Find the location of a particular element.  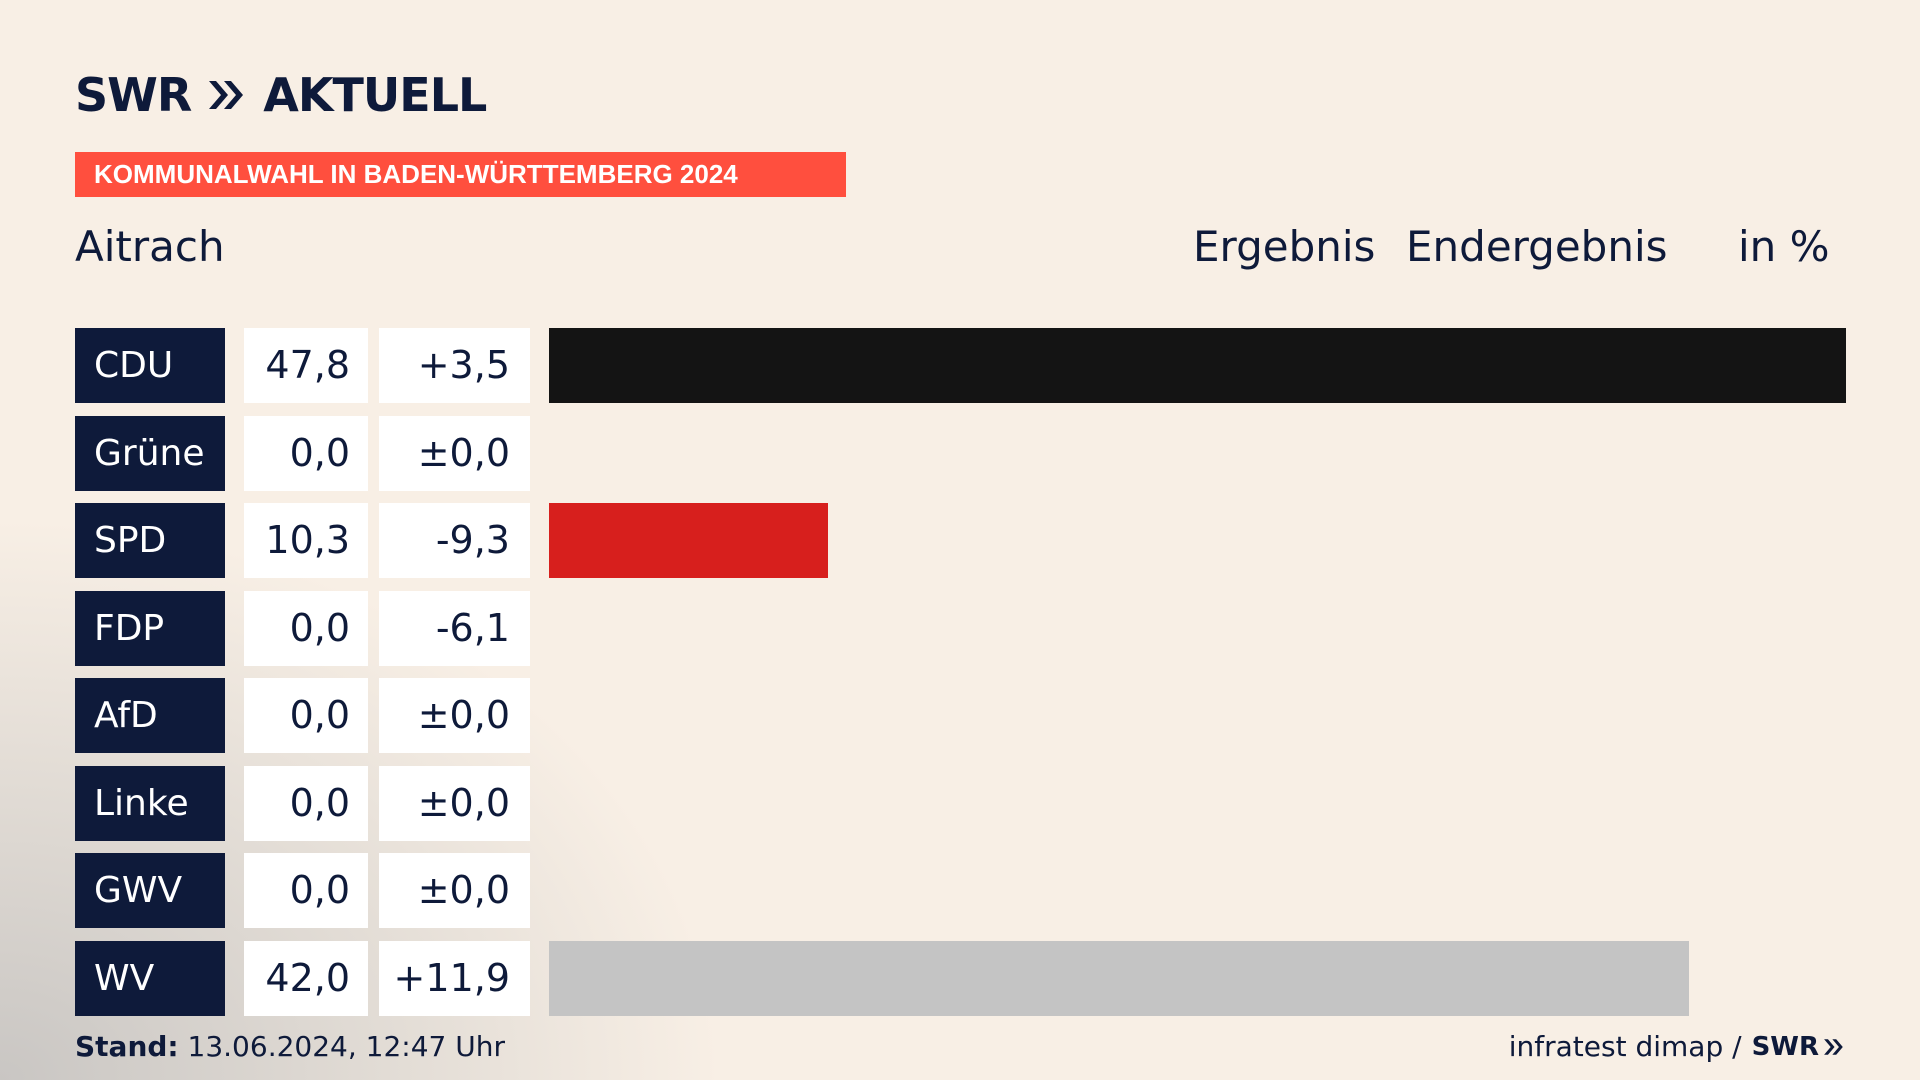

stand-label: Stand: is located at coordinates (127, 1046).